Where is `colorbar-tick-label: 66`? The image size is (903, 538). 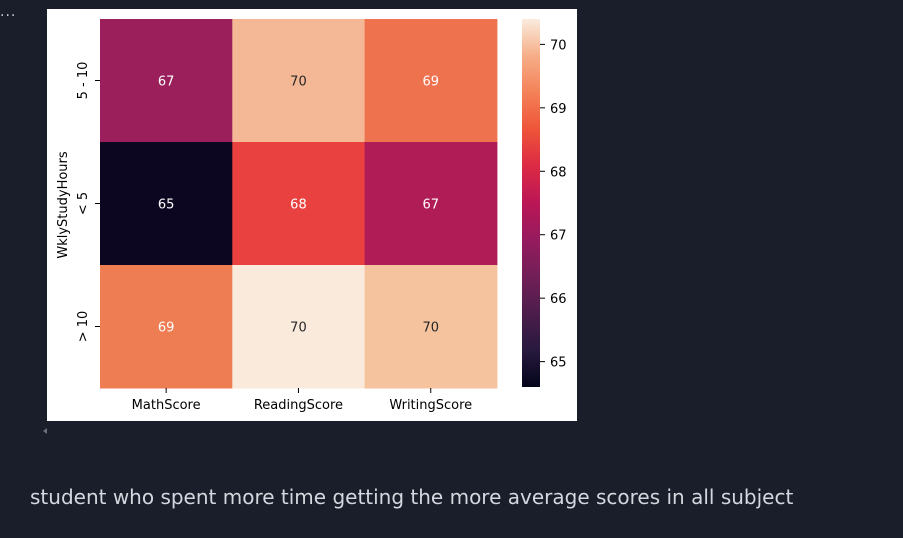 colorbar-tick-label: 66 is located at coordinates (558, 299).